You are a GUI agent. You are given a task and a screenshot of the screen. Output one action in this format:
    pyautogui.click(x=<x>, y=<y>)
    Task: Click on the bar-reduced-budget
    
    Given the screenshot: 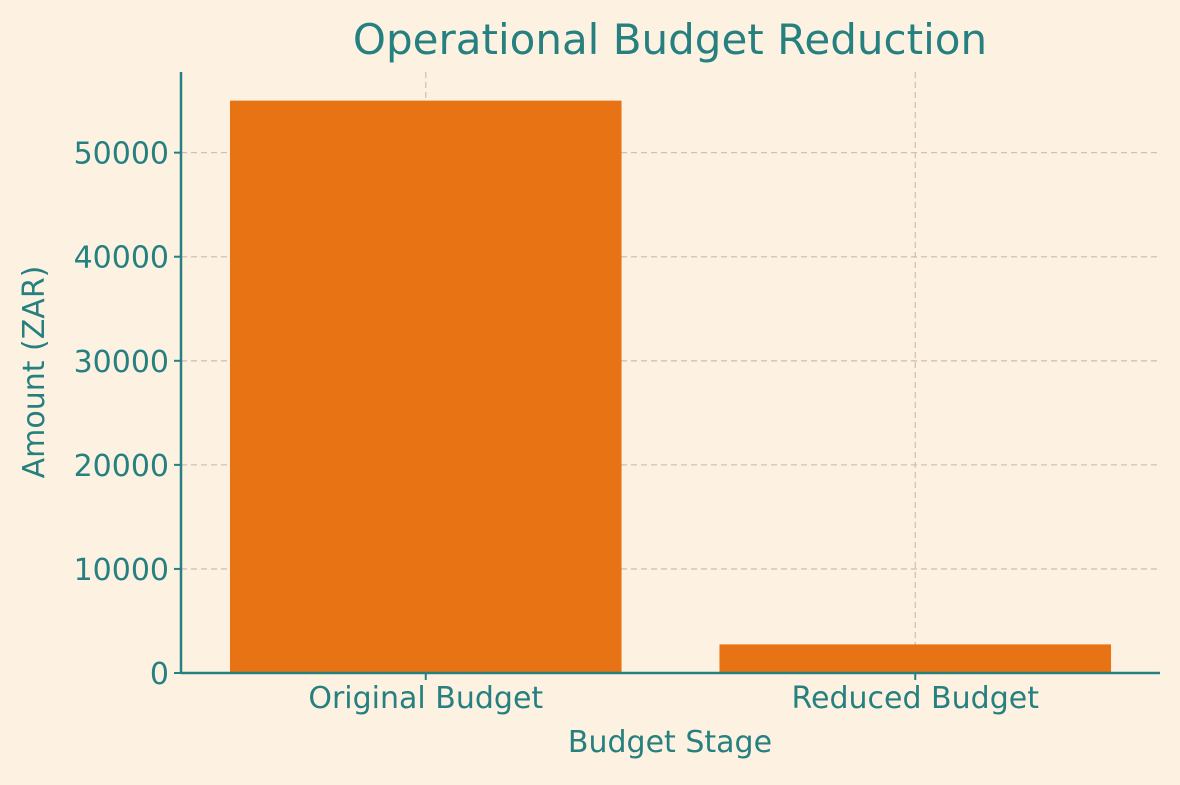 What is the action you would take?
    pyautogui.click(x=915, y=658)
    